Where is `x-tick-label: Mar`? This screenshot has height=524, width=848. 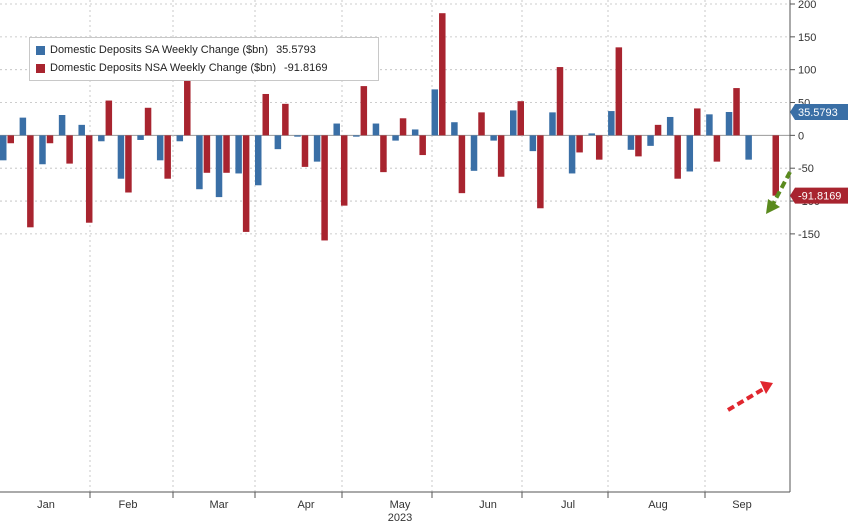
x-tick-label: Mar is located at coordinates (219, 505).